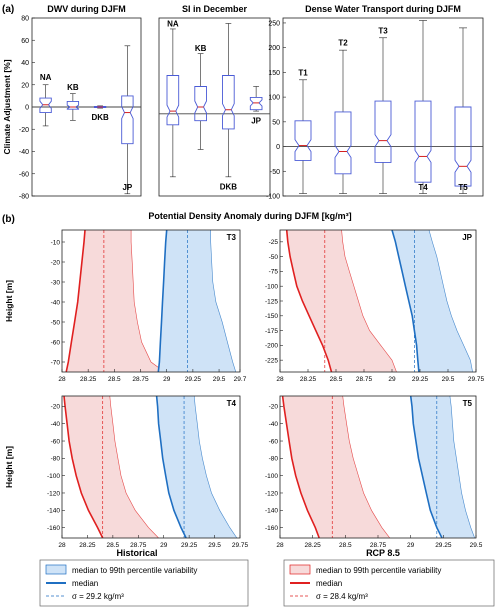  What do you see at coordinates (134, 570) in the screenshot?
I see `legend-historical-band-label: median to 99th percentile variability` at bounding box center [134, 570].